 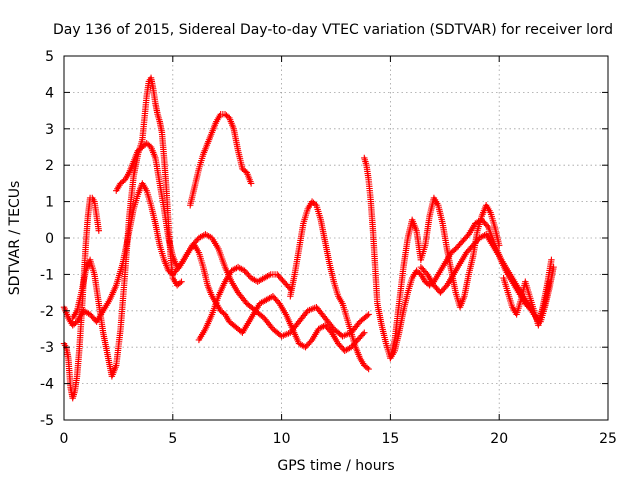 I want to click on y-tick-label: -2, so click(x=47, y=312).